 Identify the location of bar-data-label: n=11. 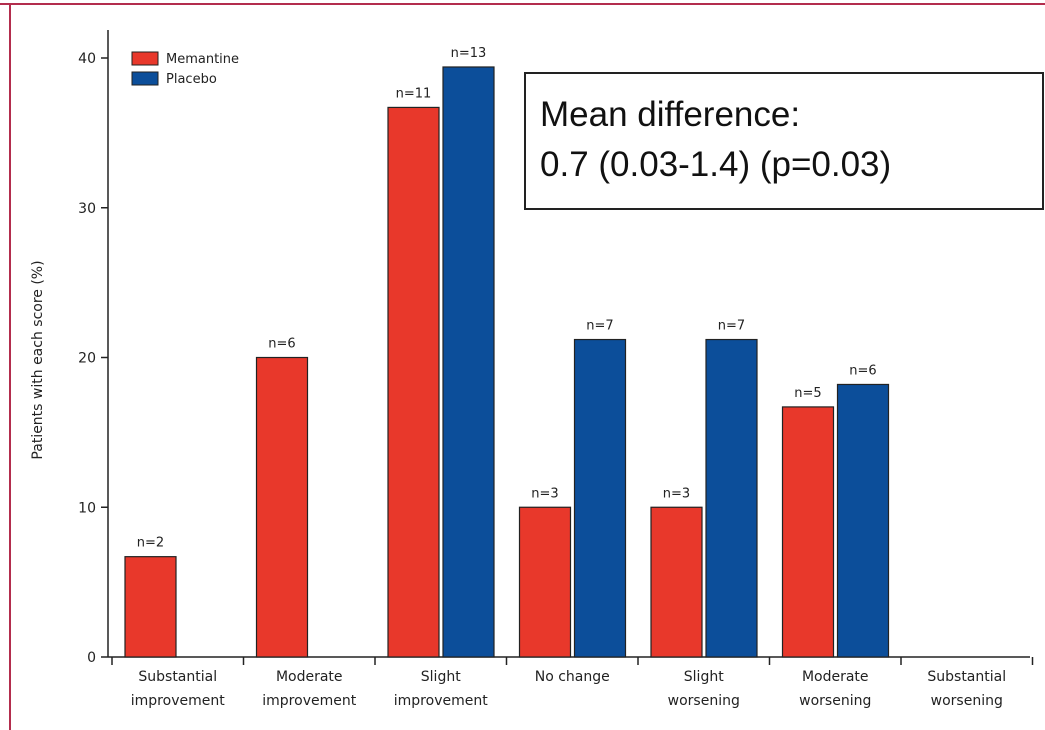
(414, 93).